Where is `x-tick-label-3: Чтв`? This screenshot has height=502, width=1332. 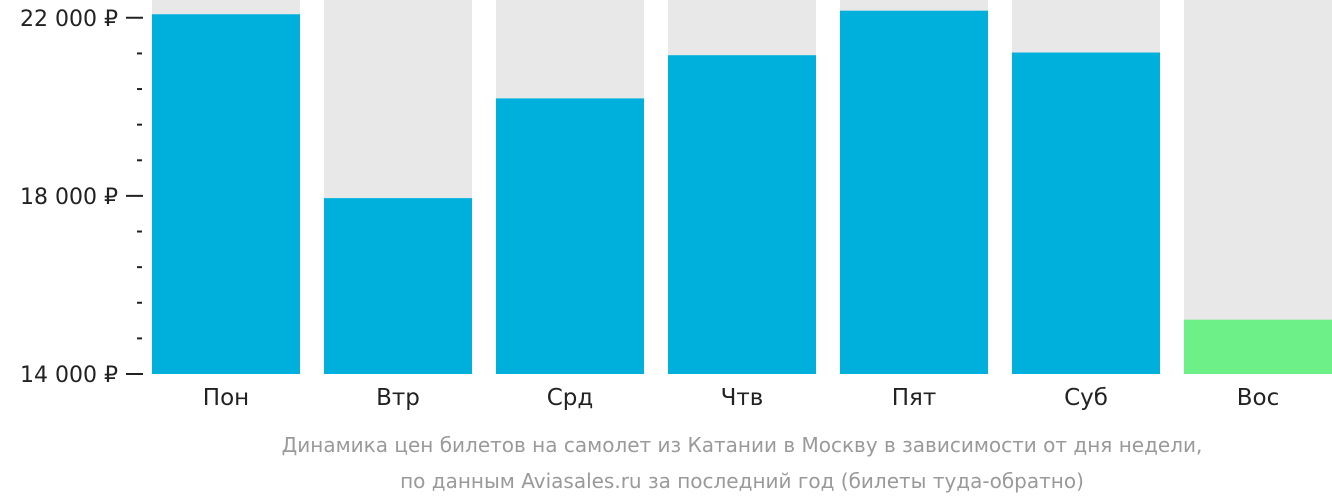
x-tick-label-3: Чтв is located at coordinates (742, 398).